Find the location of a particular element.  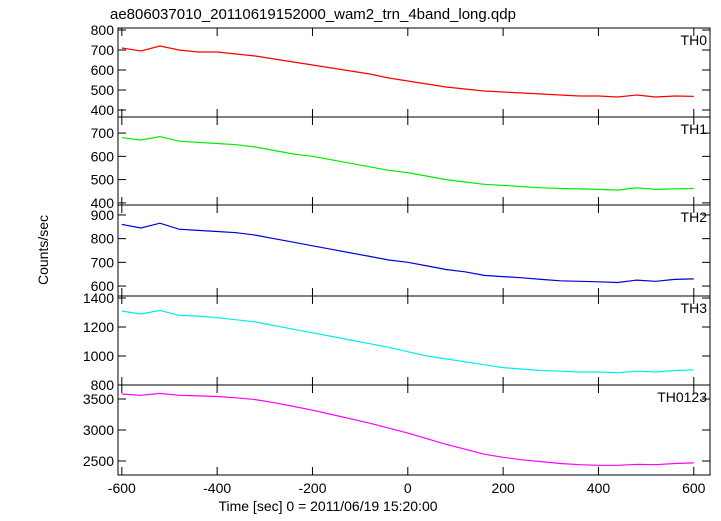

panel-label: TH3 is located at coordinates (694, 308).